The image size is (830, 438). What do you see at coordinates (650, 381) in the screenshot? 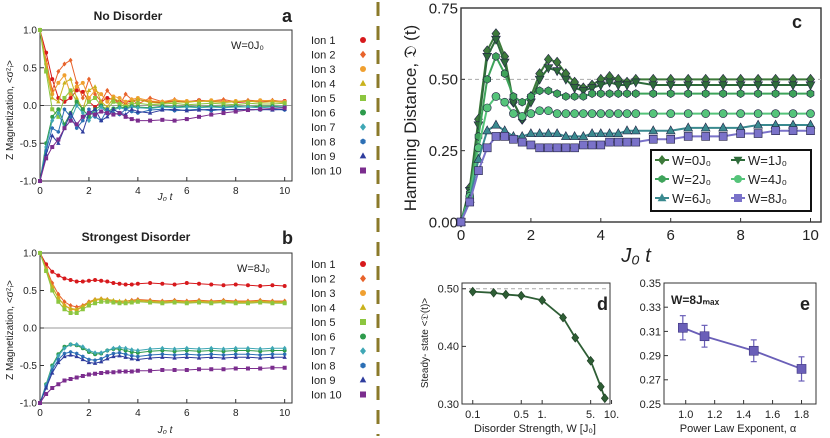
I see `chart-e-ytick-label: 0.27` at bounding box center [650, 381].